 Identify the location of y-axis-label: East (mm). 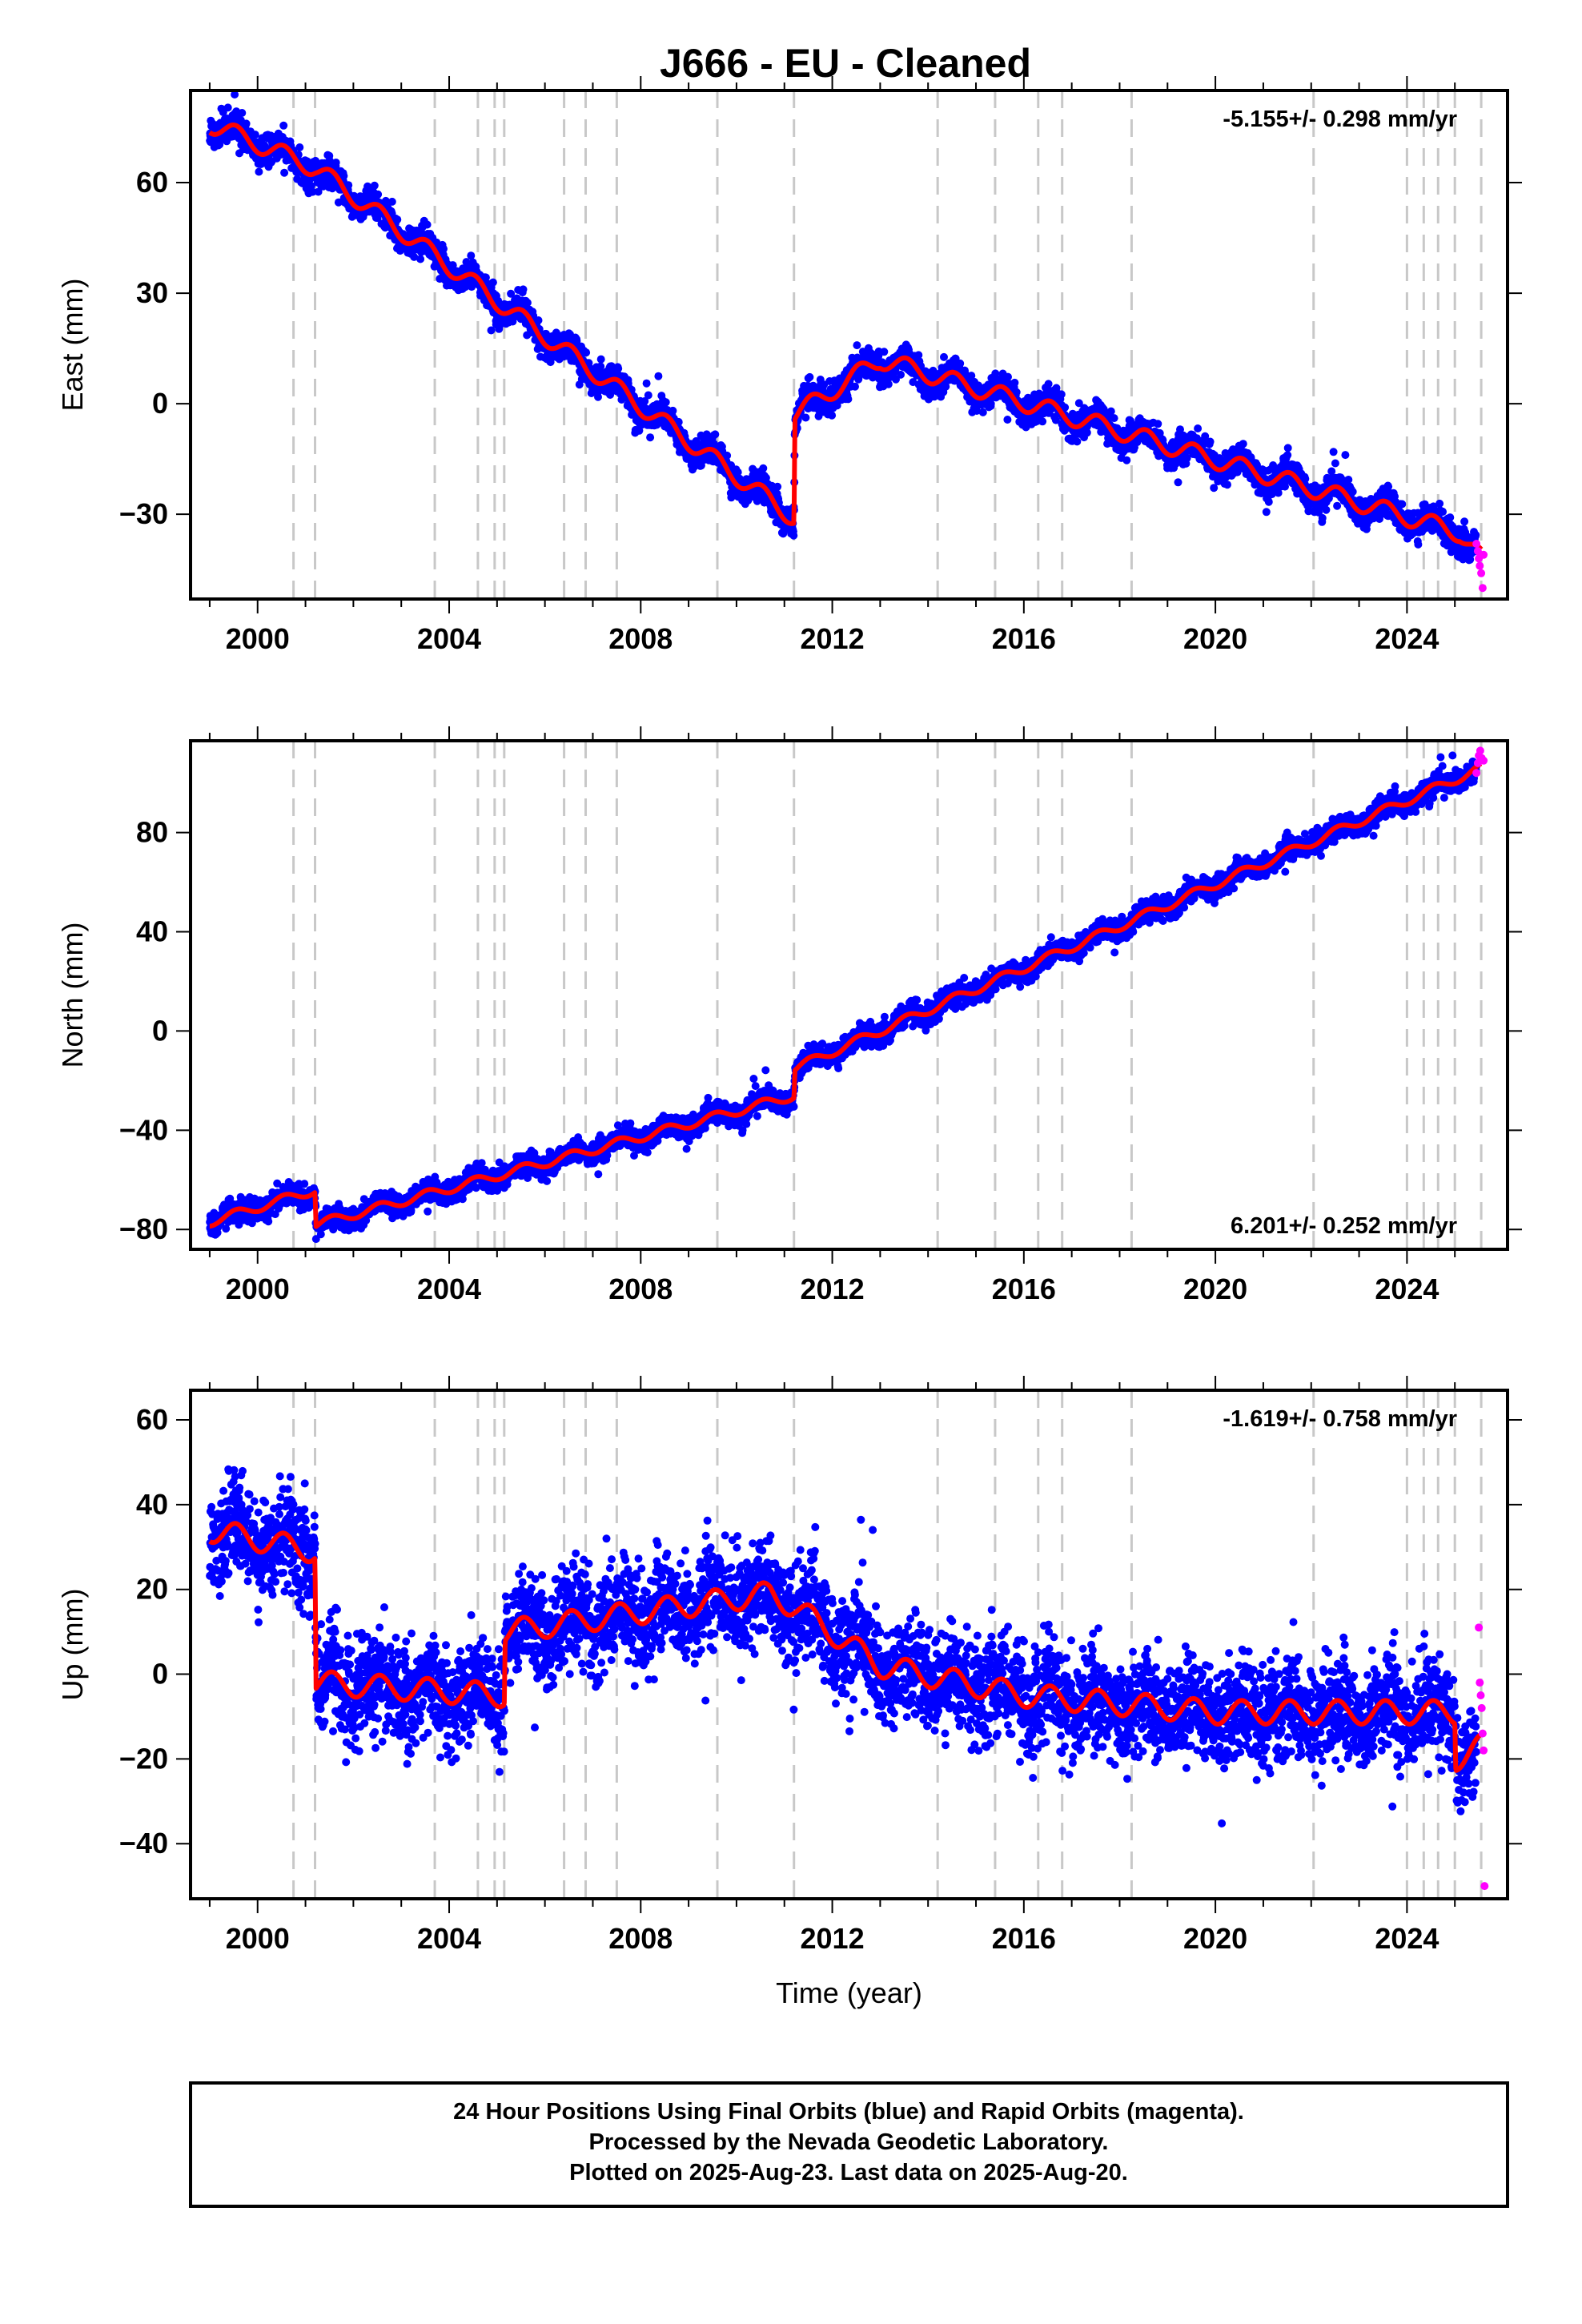
(72, 345).